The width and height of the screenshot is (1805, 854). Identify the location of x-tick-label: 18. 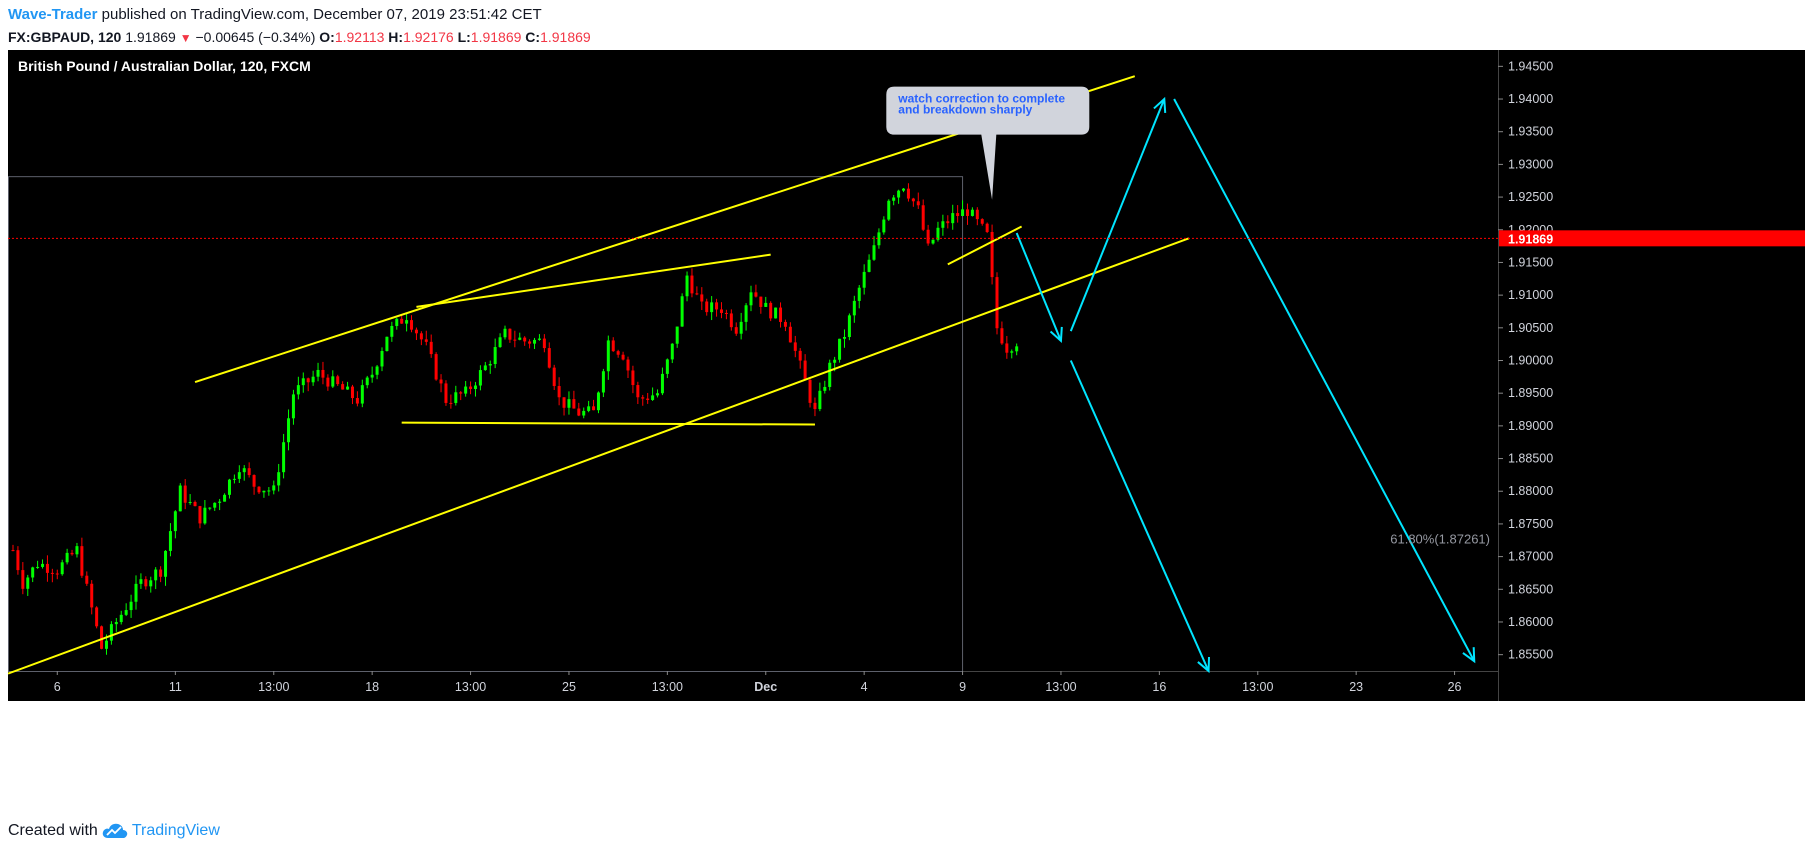
(372, 687).